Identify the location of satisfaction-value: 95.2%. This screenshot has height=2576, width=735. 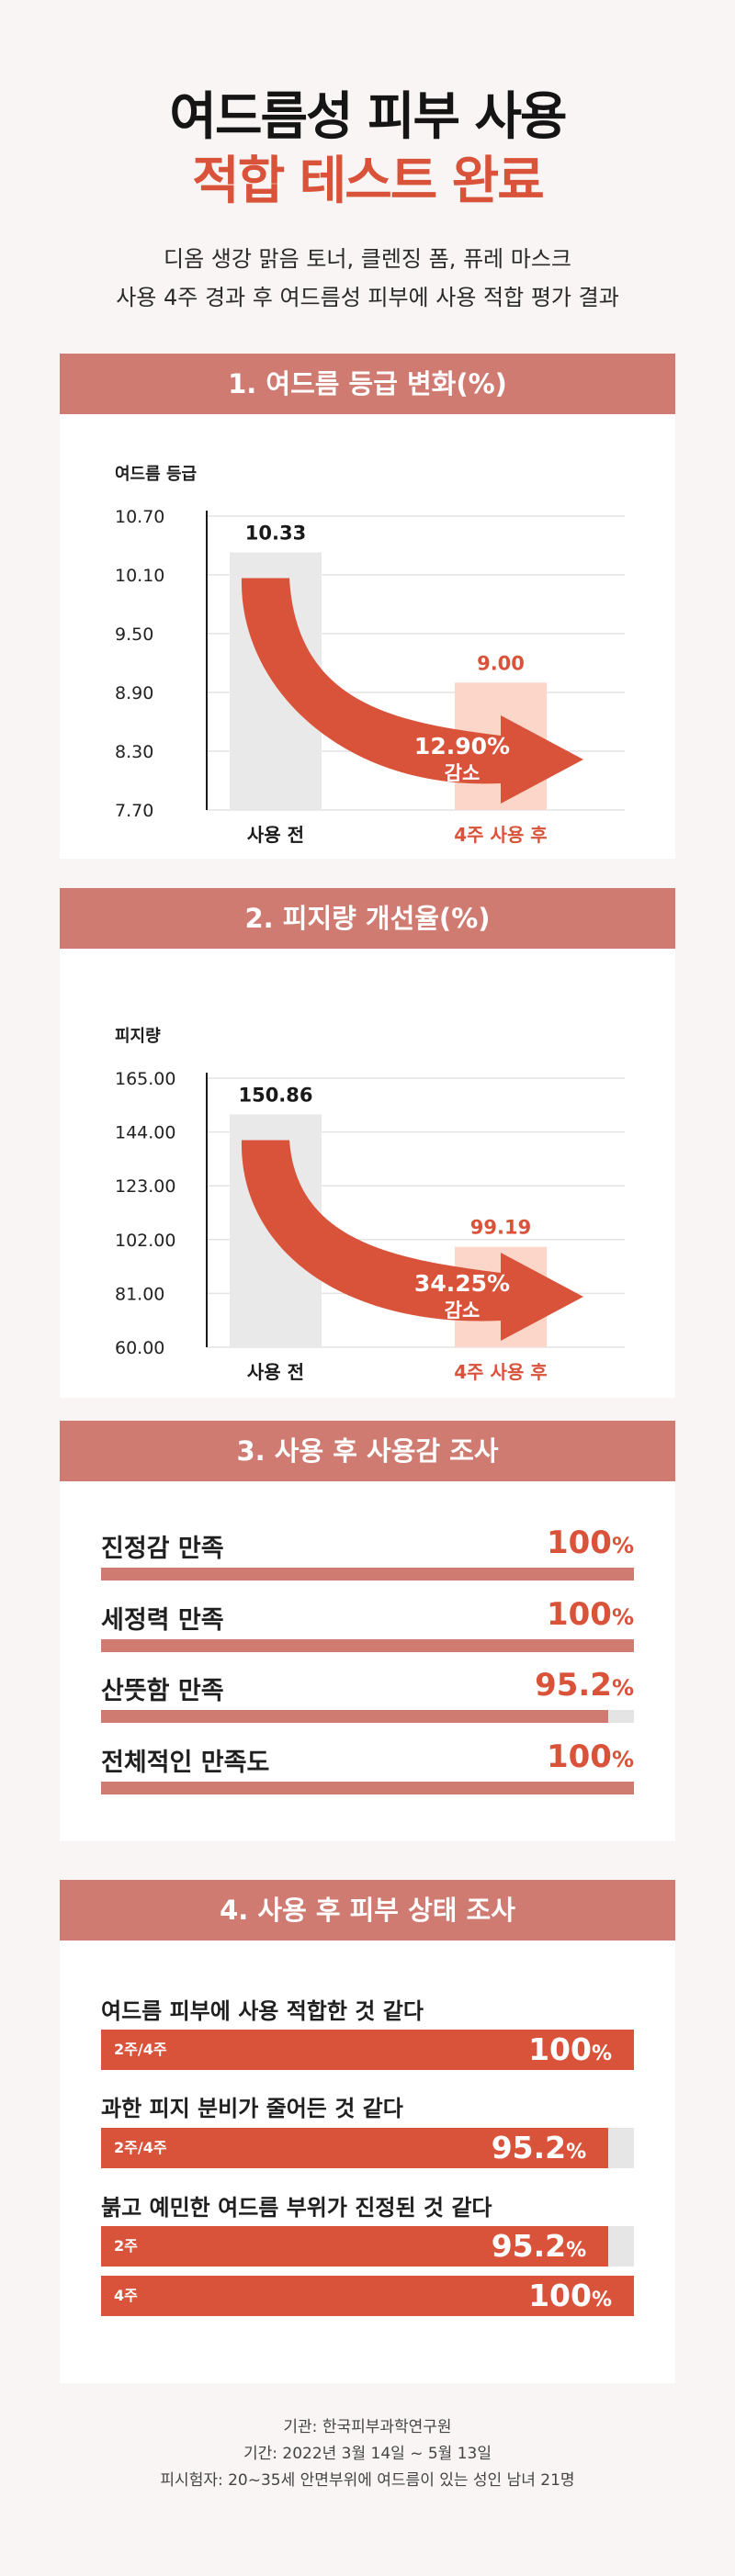
(584, 1685).